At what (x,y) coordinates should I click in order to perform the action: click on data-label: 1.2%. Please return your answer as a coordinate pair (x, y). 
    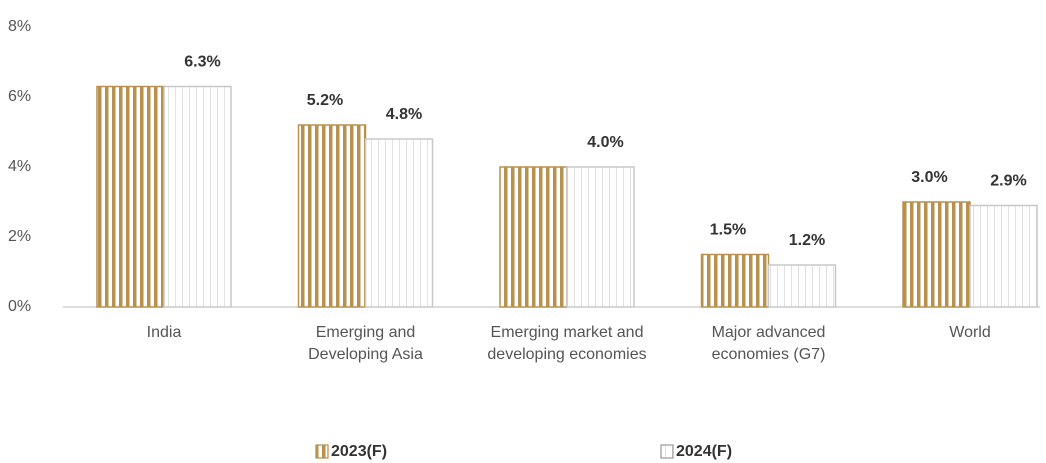
    Looking at the image, I should click on (807, 240).